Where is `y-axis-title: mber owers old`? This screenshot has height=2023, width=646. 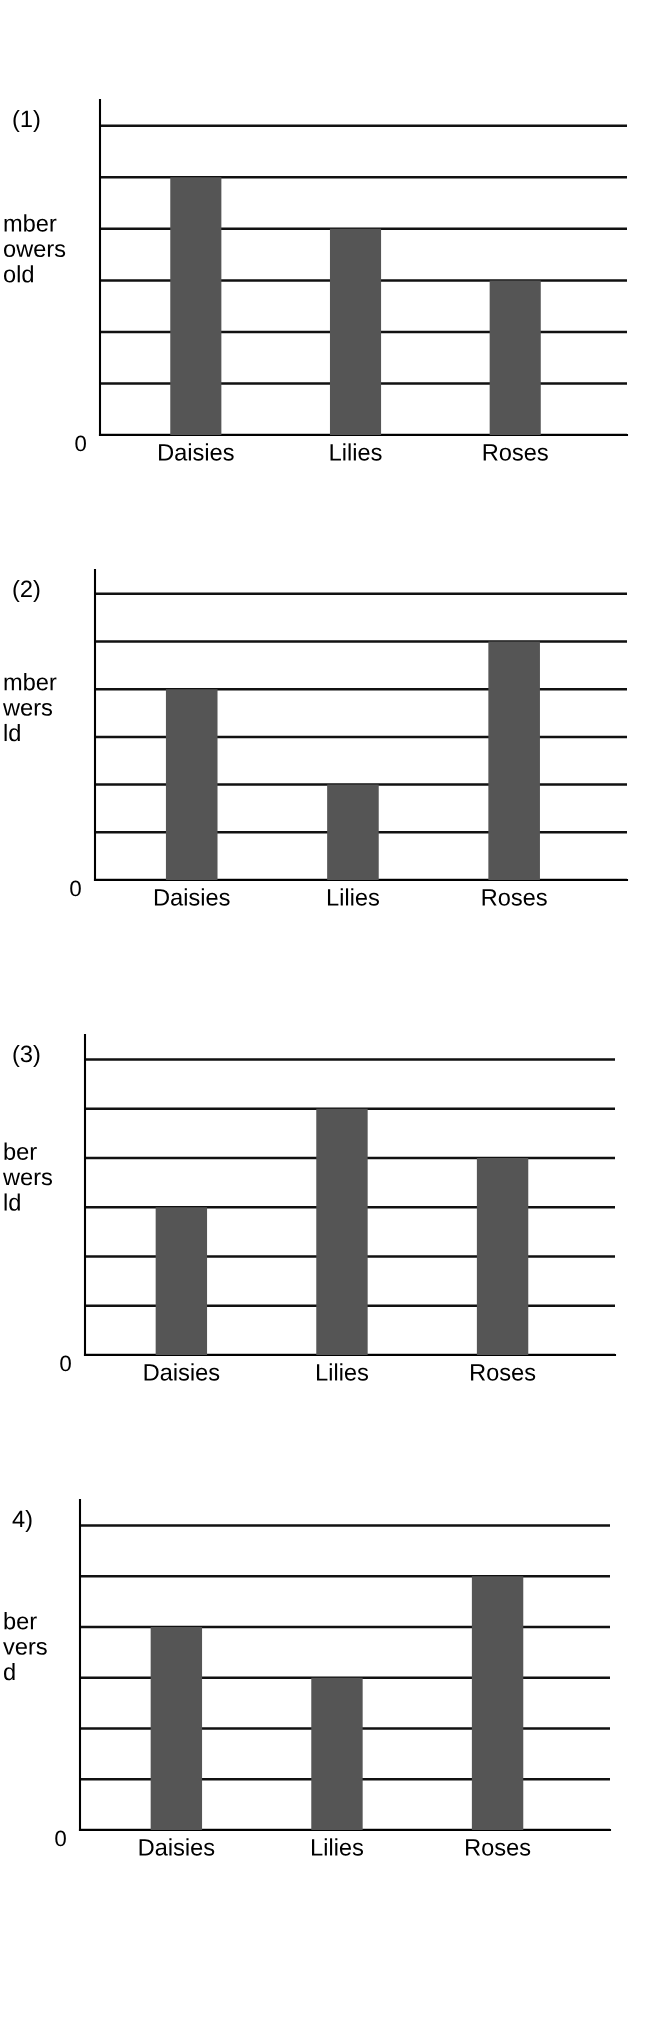
y-axis-title: mber owers old is located at coordinates (34, 248).